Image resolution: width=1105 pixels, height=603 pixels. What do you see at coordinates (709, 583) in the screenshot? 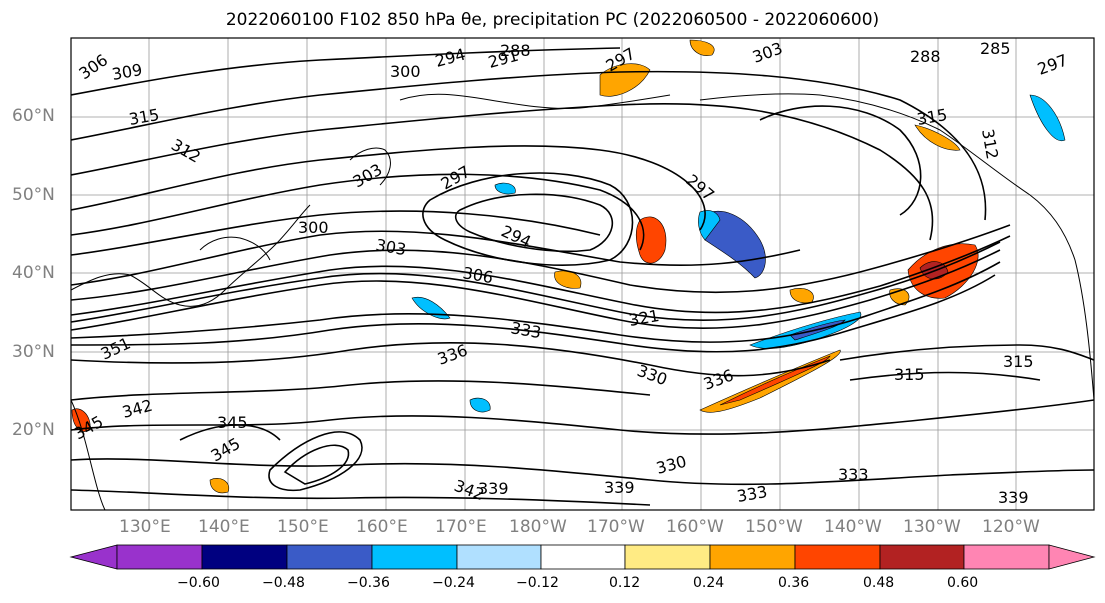
I see `colorbar-tick: 0.24` at bounding box center [709, 583].